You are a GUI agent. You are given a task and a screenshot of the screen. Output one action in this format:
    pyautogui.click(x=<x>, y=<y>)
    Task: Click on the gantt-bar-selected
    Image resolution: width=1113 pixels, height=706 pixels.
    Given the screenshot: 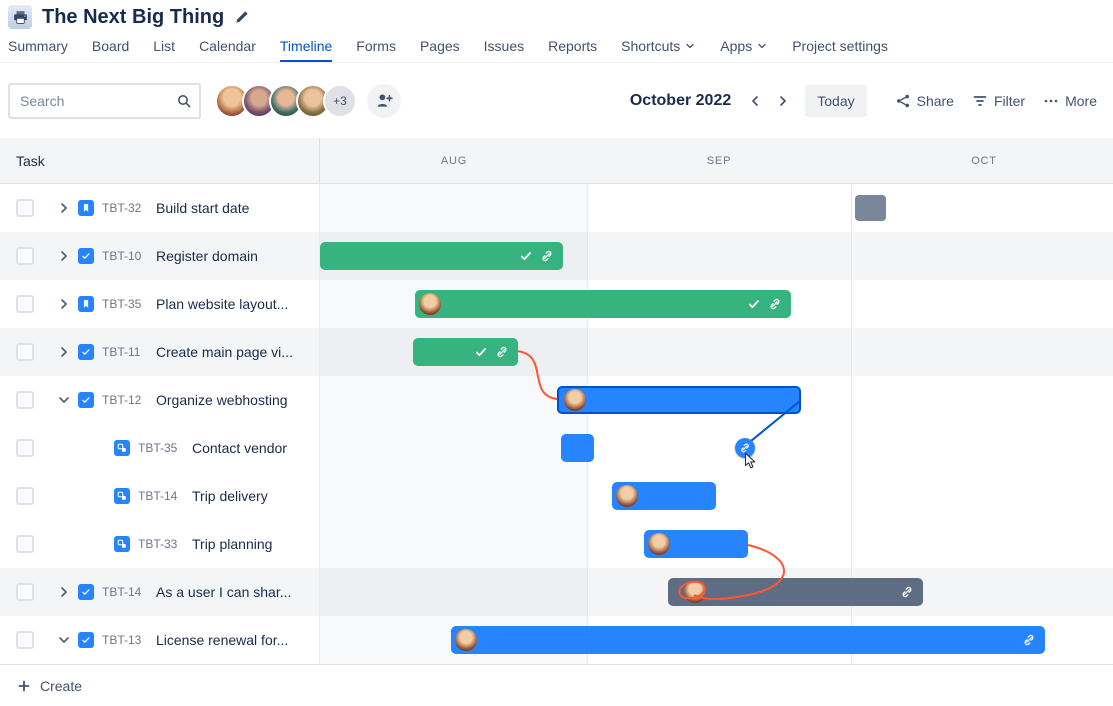 What is the action you would take?
    pyautogui.click(x=679, y=400)
    